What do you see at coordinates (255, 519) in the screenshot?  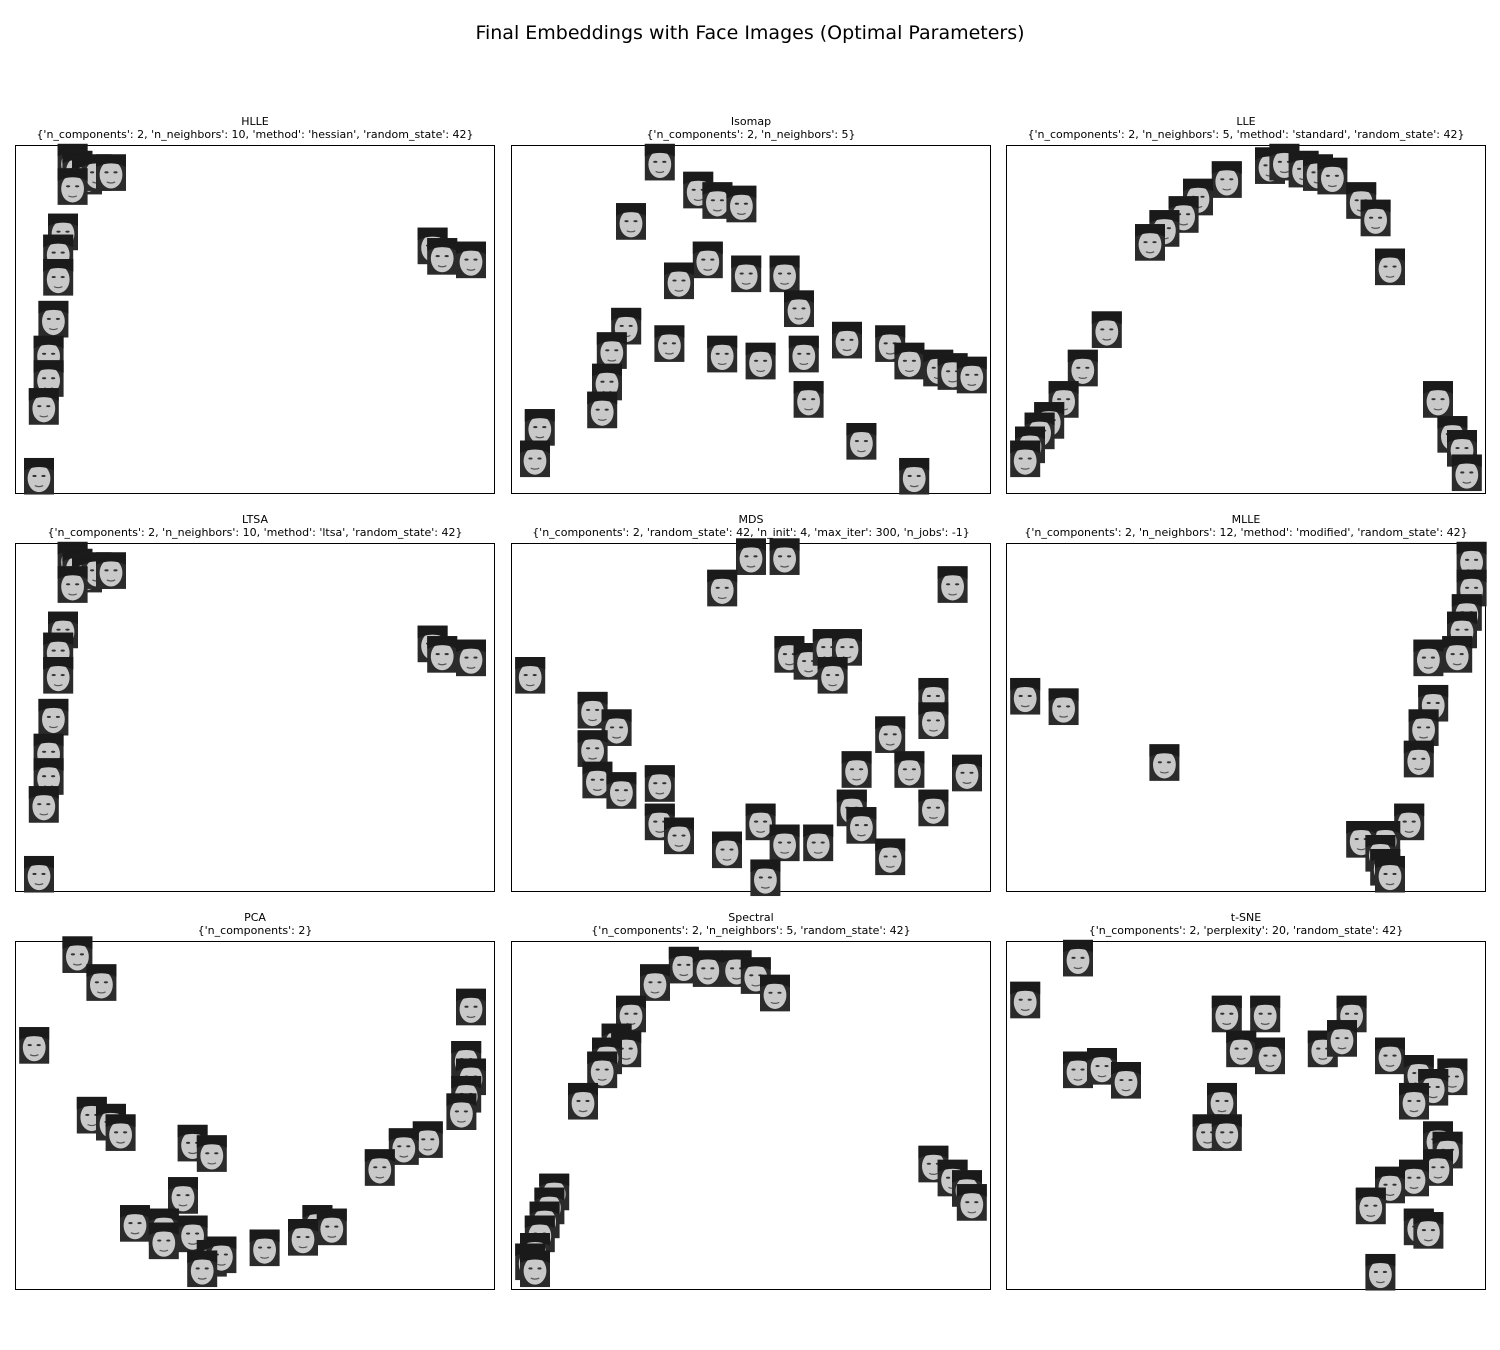 I see `method-name: LTSA` at bounding box center [255, 519].